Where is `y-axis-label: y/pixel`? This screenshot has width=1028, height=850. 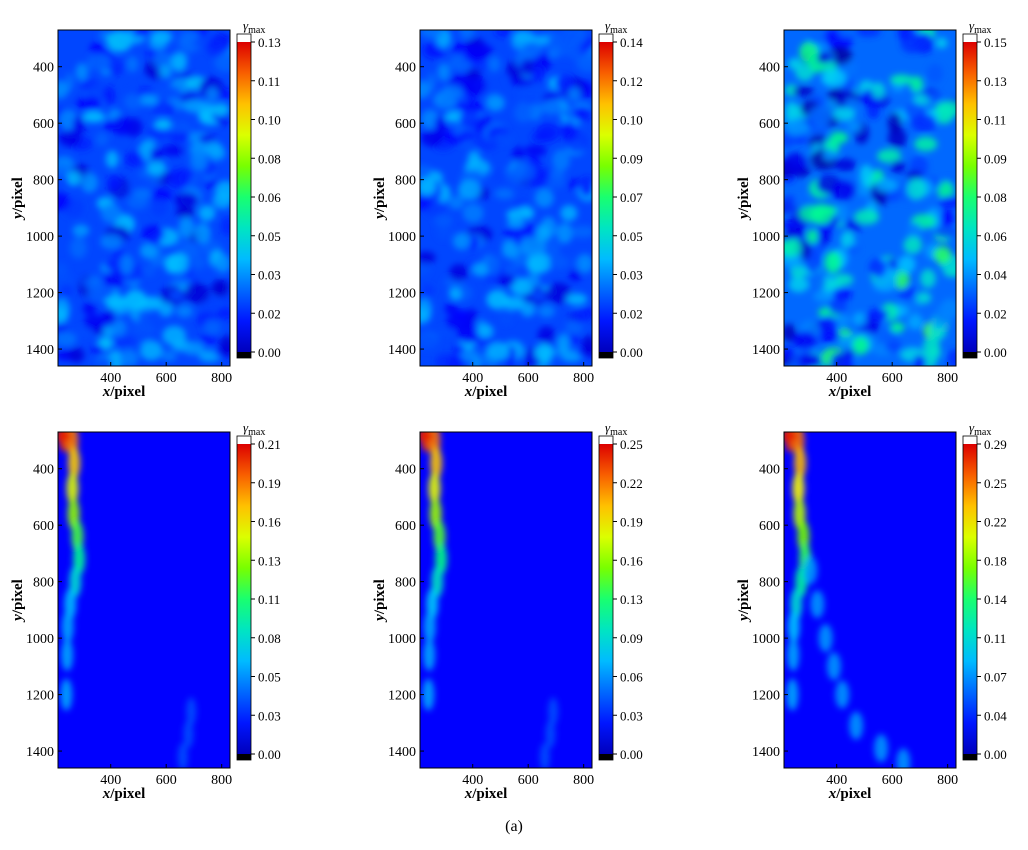
y-axis-label: y/pixel is located at coordinates (18, 199).